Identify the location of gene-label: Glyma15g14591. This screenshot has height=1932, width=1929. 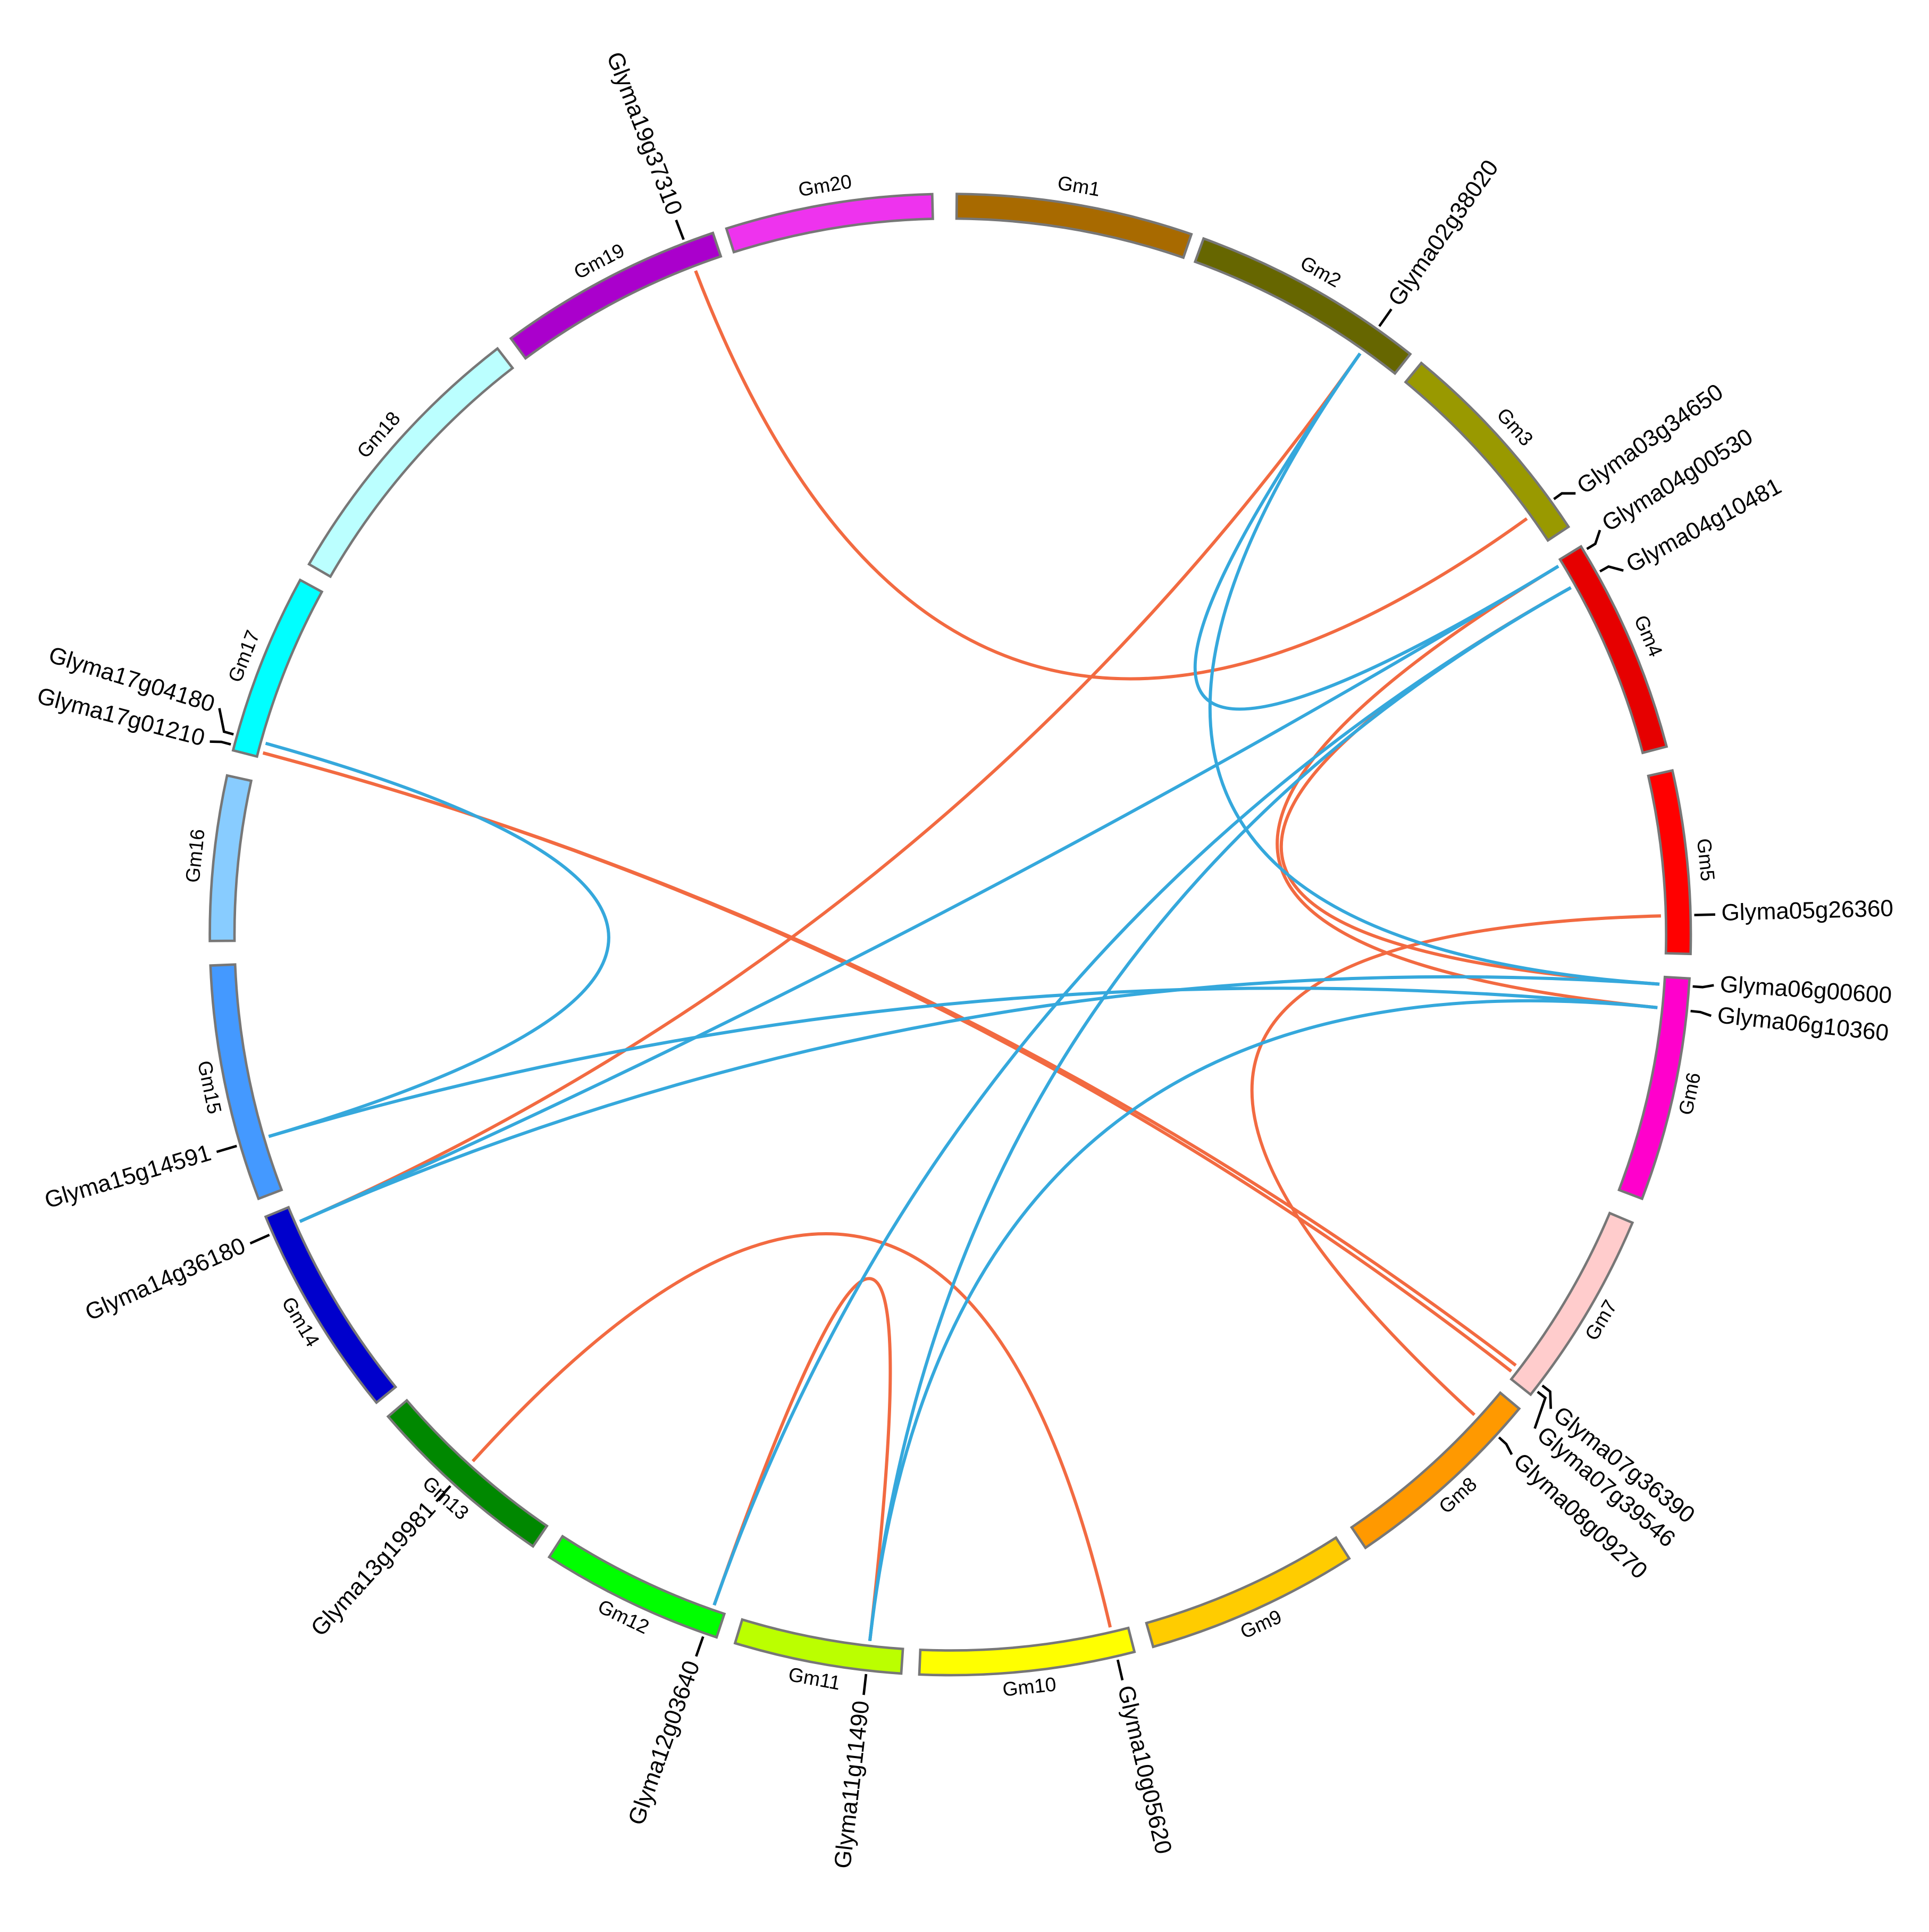
(127, 1177).